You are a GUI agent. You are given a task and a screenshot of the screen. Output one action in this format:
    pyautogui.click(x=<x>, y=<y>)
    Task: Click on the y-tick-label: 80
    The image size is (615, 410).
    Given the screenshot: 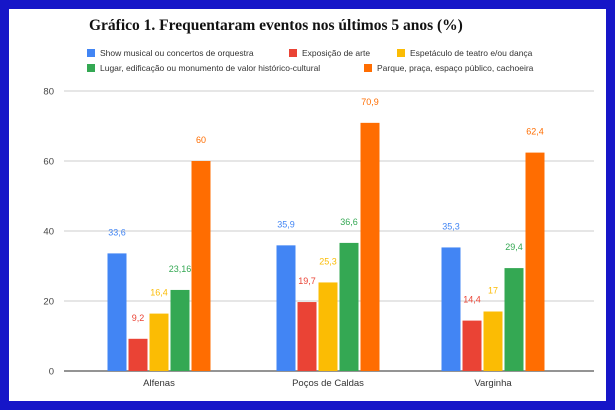 What is the action you would take?
    pyautogui.click(x=48, y=92)
    